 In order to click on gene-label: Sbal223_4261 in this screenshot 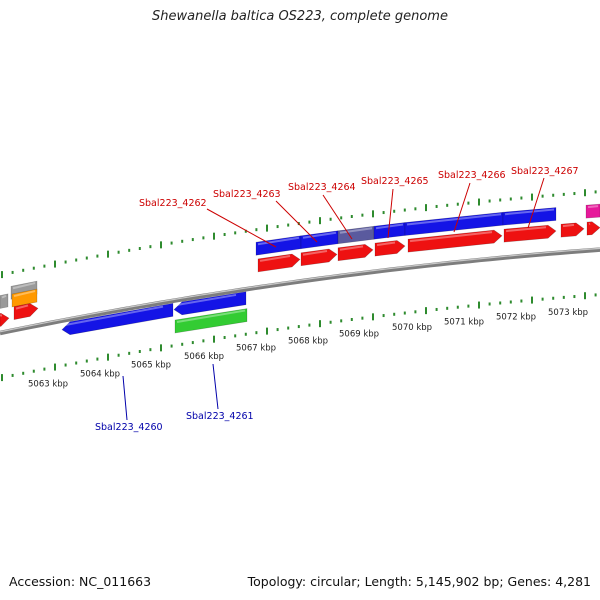, I will do `click(220, 416)`.